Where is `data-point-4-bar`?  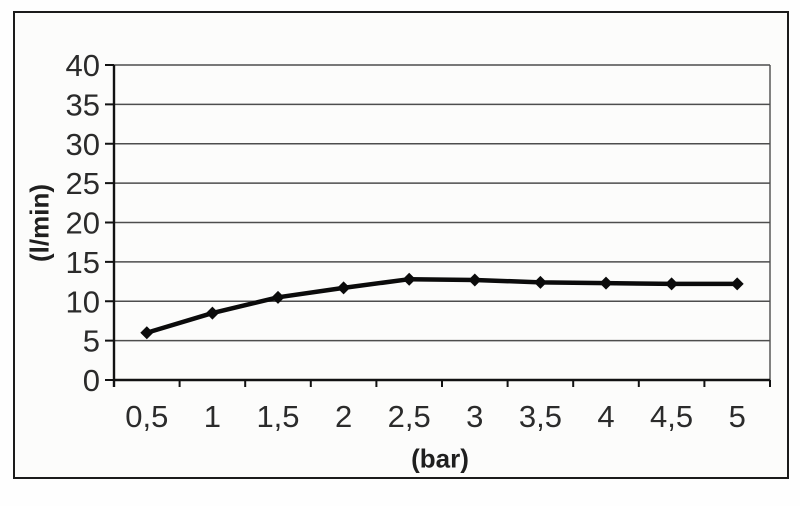 data-point-4-bar is located at coordinates (606, 283).